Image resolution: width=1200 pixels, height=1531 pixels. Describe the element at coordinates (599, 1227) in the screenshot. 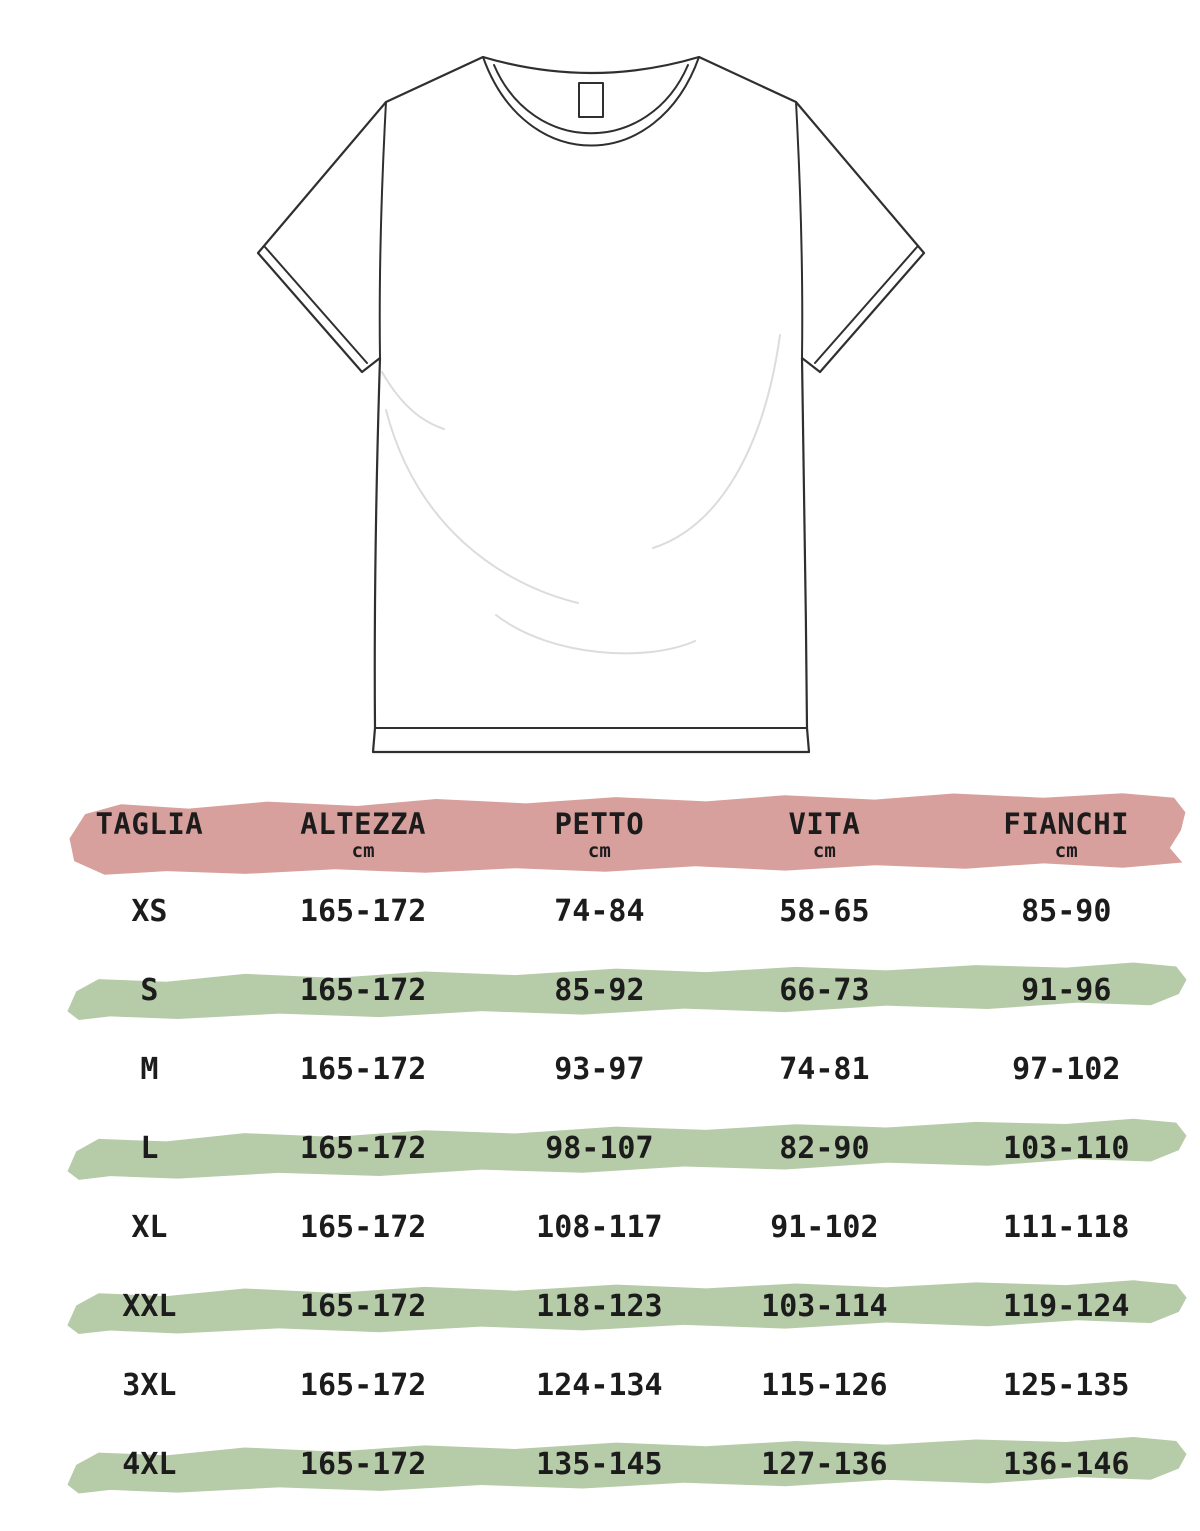

I see `petto-value: 108-117` at that location.